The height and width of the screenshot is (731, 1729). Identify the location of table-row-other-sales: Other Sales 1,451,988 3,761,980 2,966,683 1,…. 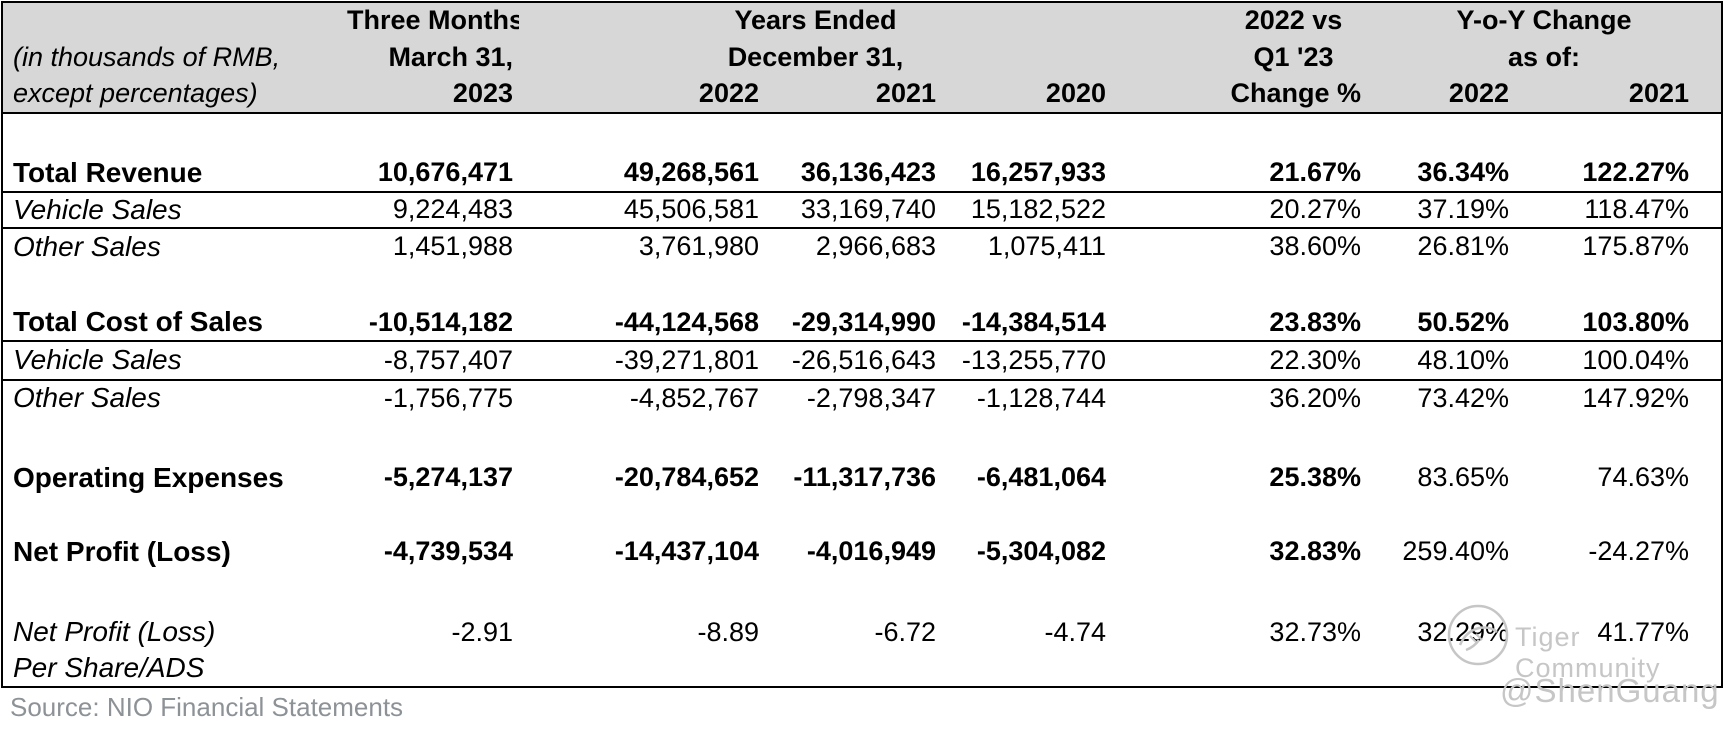
(862, 246).